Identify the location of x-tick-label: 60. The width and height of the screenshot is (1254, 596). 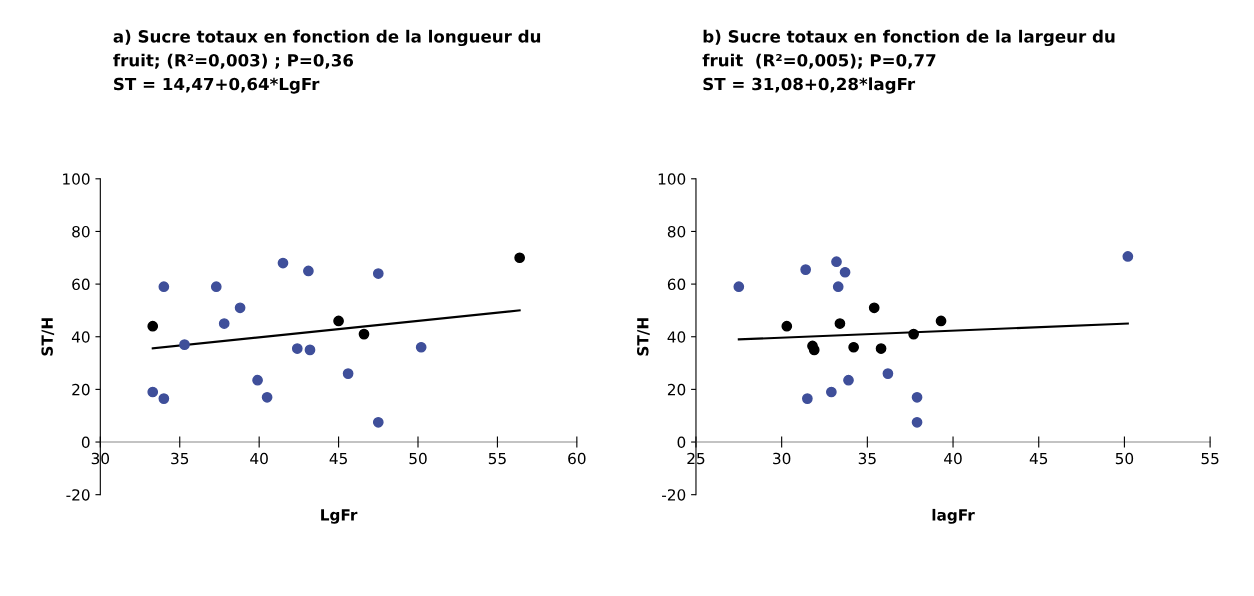
(577, 458).